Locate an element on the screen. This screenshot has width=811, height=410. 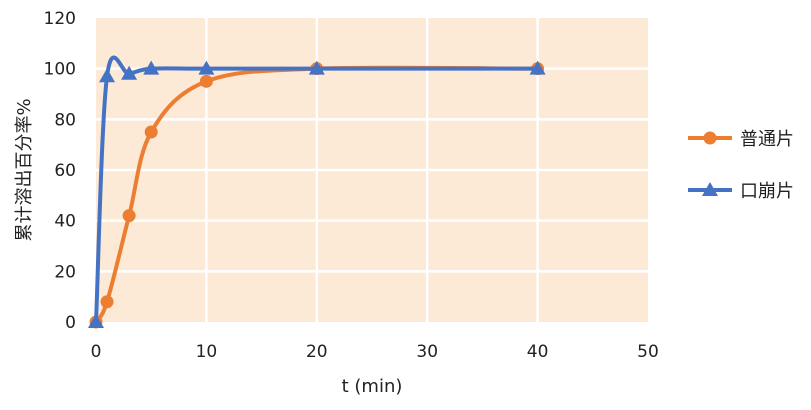
y-tick-label: 100 is located at coordinates (60, 70).